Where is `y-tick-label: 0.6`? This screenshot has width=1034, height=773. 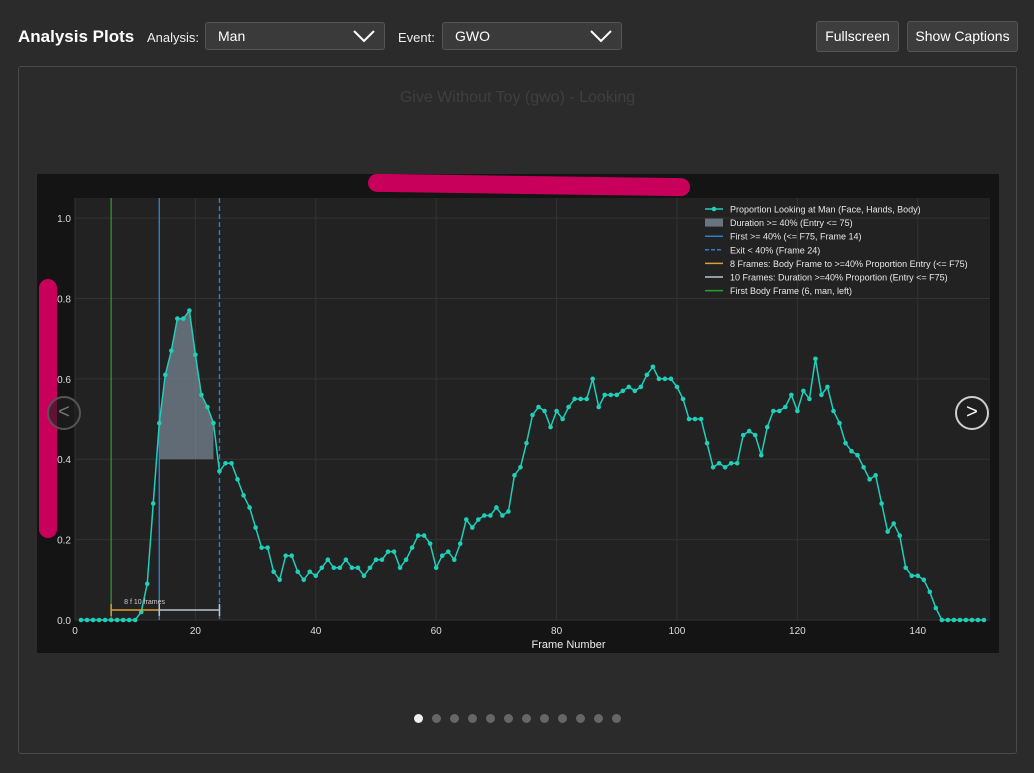 y-tick-label: 0.6 is located at coordinates (64, 380).